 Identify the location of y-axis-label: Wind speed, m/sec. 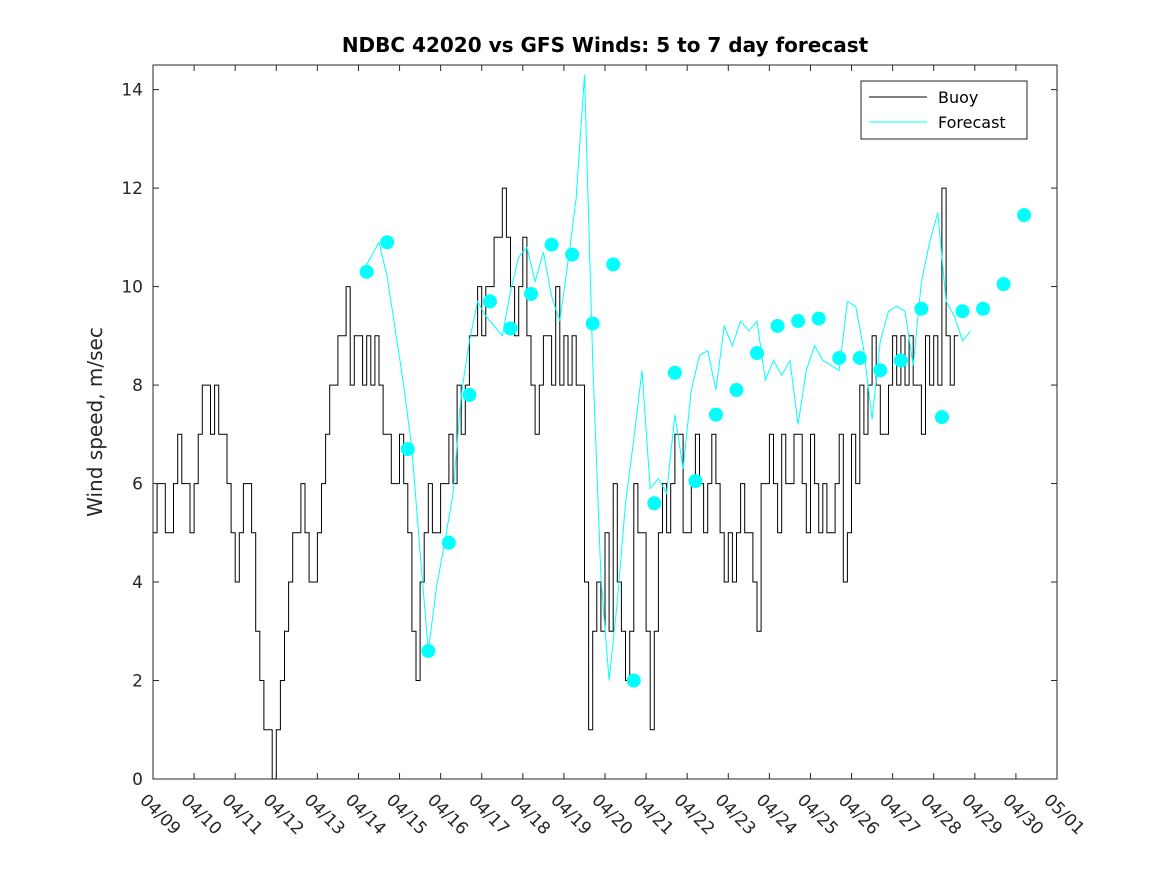
(95, 422).